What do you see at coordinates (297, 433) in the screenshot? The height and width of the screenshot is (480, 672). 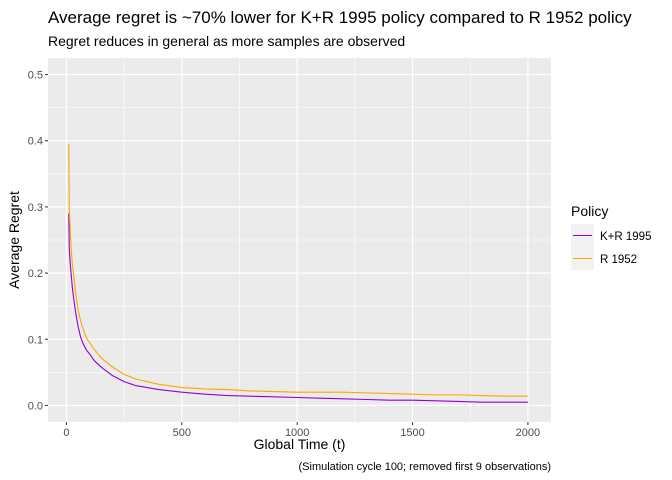 I see `x-tick-label: 1000` at bounding box center [297, 433].